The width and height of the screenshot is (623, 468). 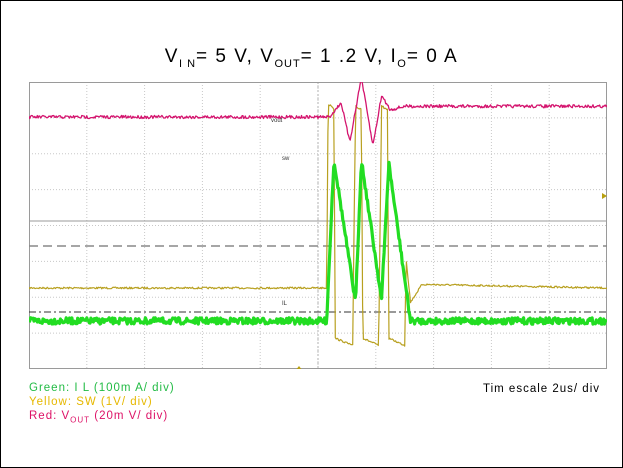 What do you see at coordinates (91, 402) in the screenshot?
I see `legend-yellow: Yellow: SW (1V/ div)` at bounding box center [91, 402].